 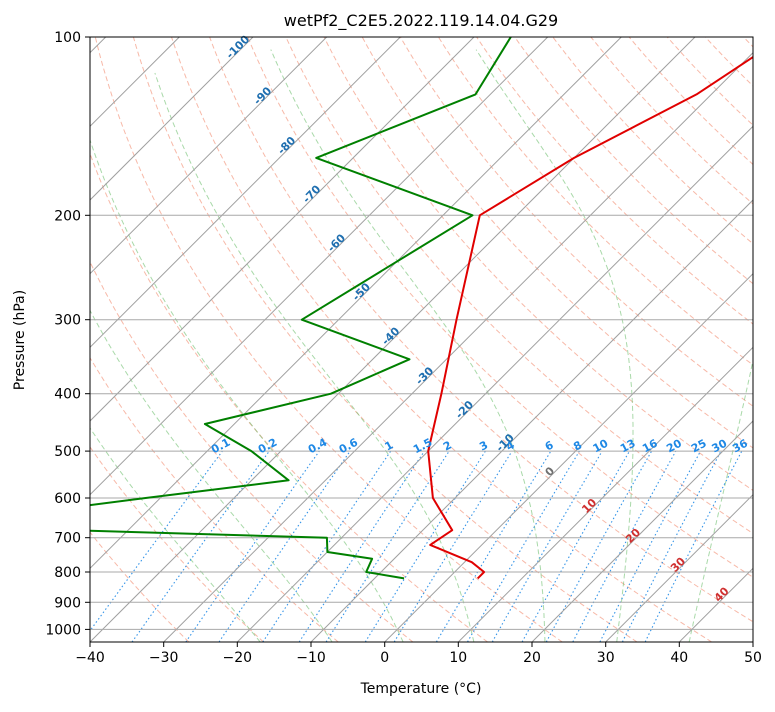 I want to click on x-tick-label: −10, so click(x=311, y=658).